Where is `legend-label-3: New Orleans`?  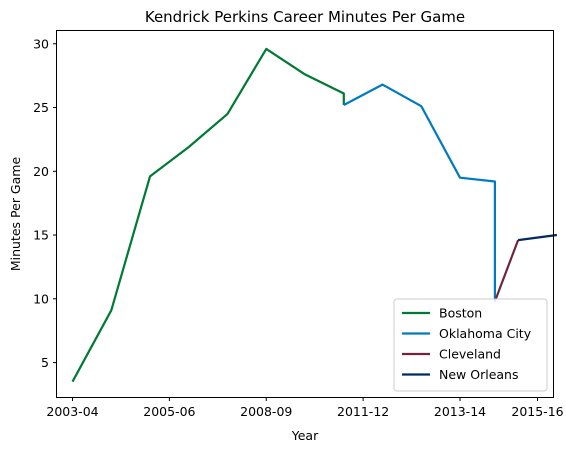 legend-label-3: New Orleans is located at coordinates (478, 374).